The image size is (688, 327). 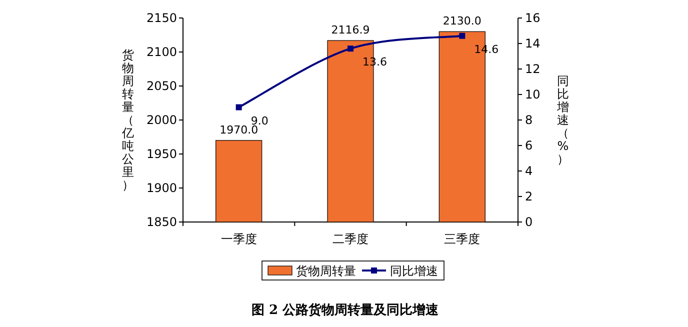 I want to click on y2-tick-label: 14, so click(x=532, y=43).